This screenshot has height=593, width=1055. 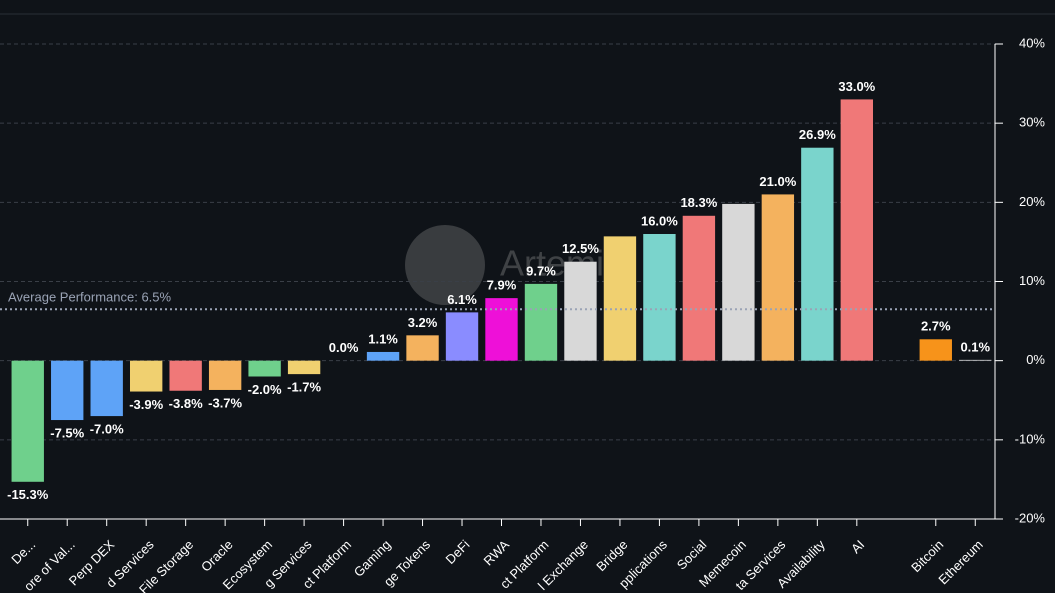 What do you see at coordinates (304, 387) in the screenshot?
I see `value-label: -1.7%` at bounding box center [304, 387].